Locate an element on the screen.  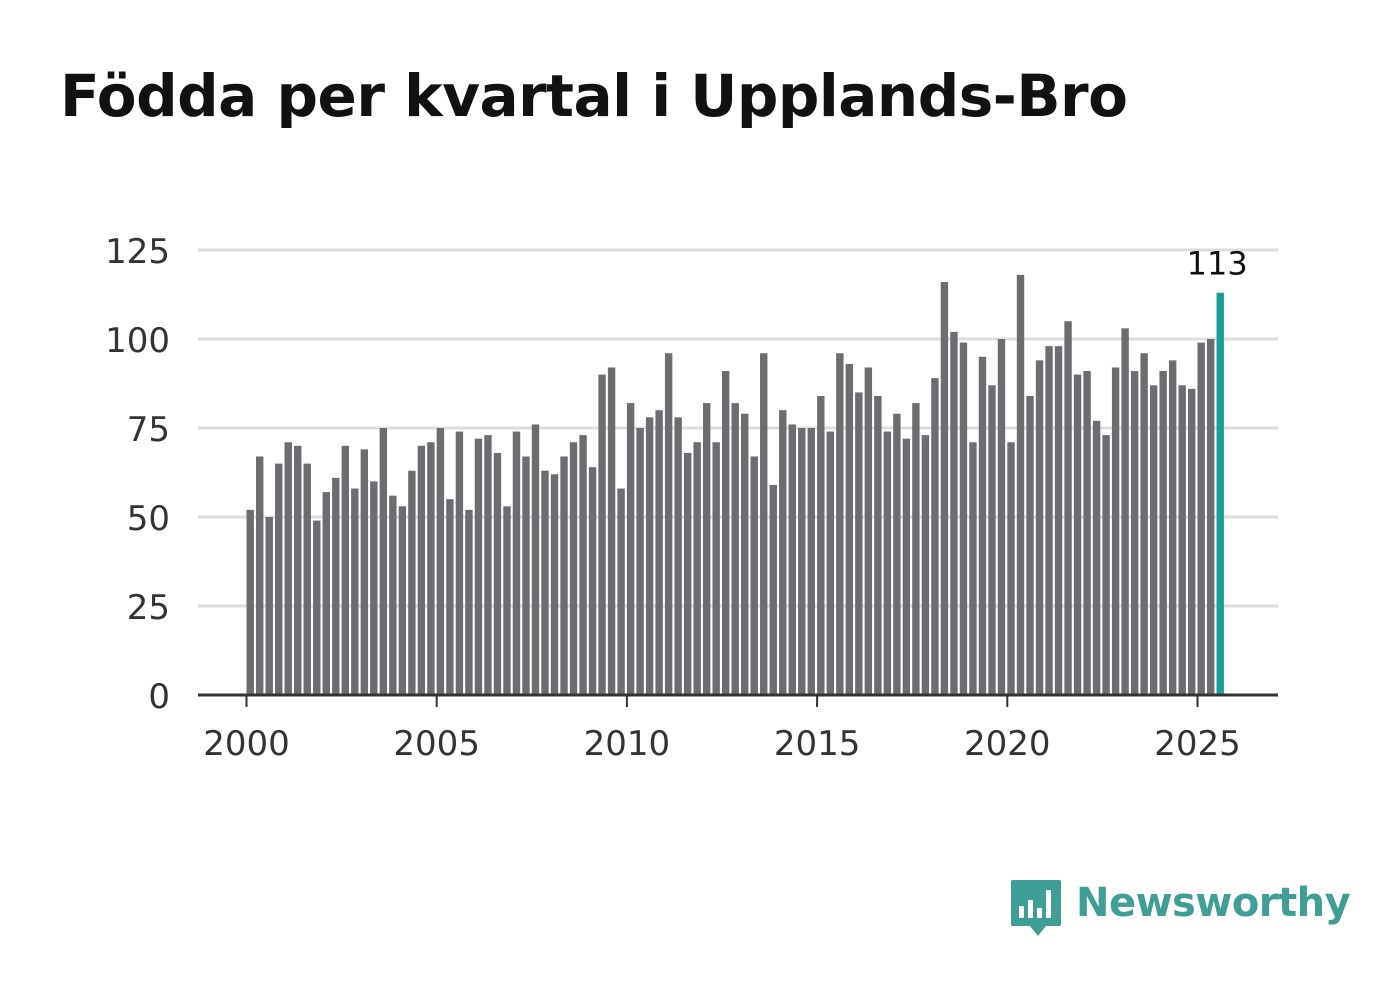
x-tick-label-2010: 2010 is located at coordinates (627, 744).